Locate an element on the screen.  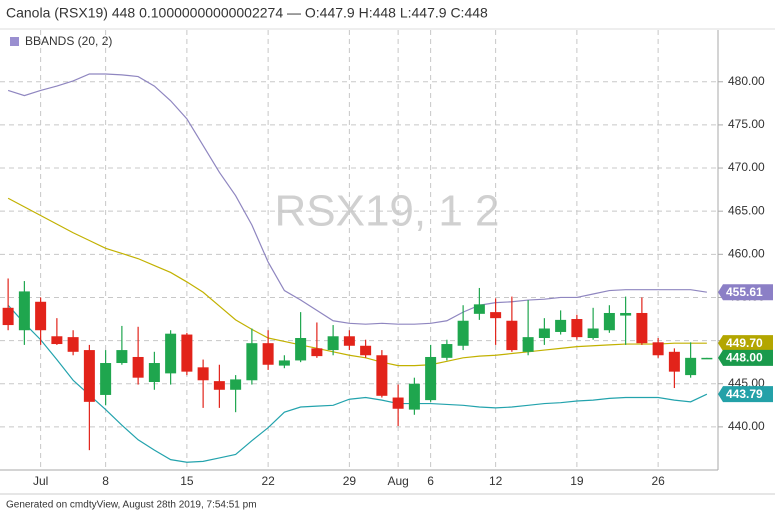
legend-swatch is located at coordinates (14, 41).